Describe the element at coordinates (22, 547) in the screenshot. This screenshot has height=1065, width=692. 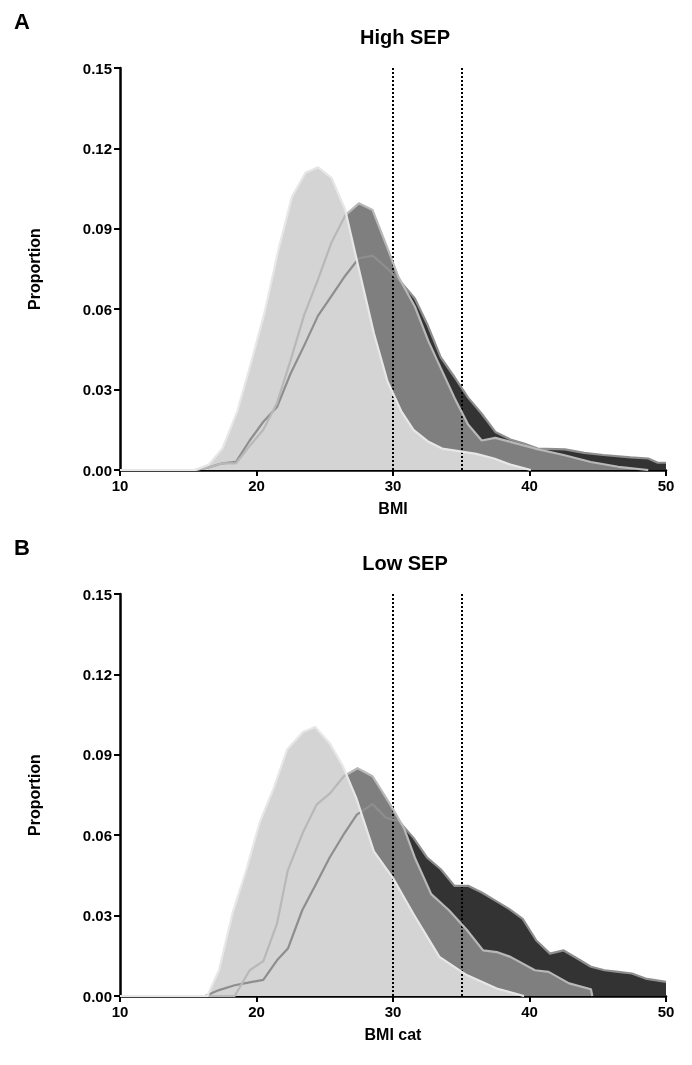
I see `text: B` at that location.